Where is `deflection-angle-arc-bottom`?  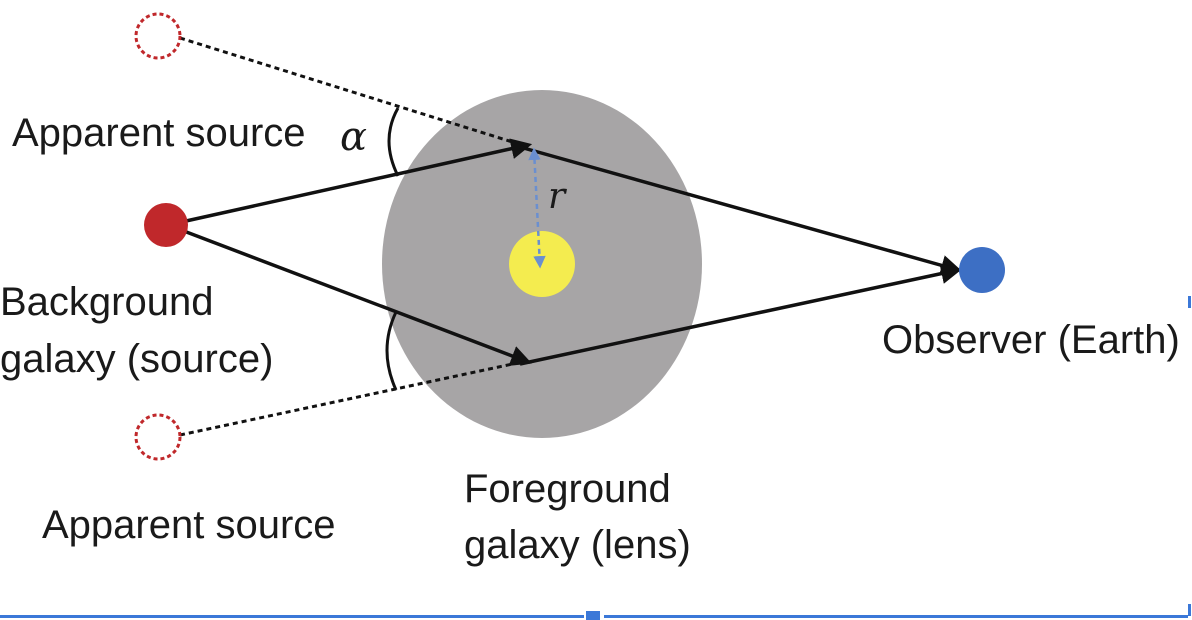 deflection-angle-arc-bottom is located at coordinates (391, 351).